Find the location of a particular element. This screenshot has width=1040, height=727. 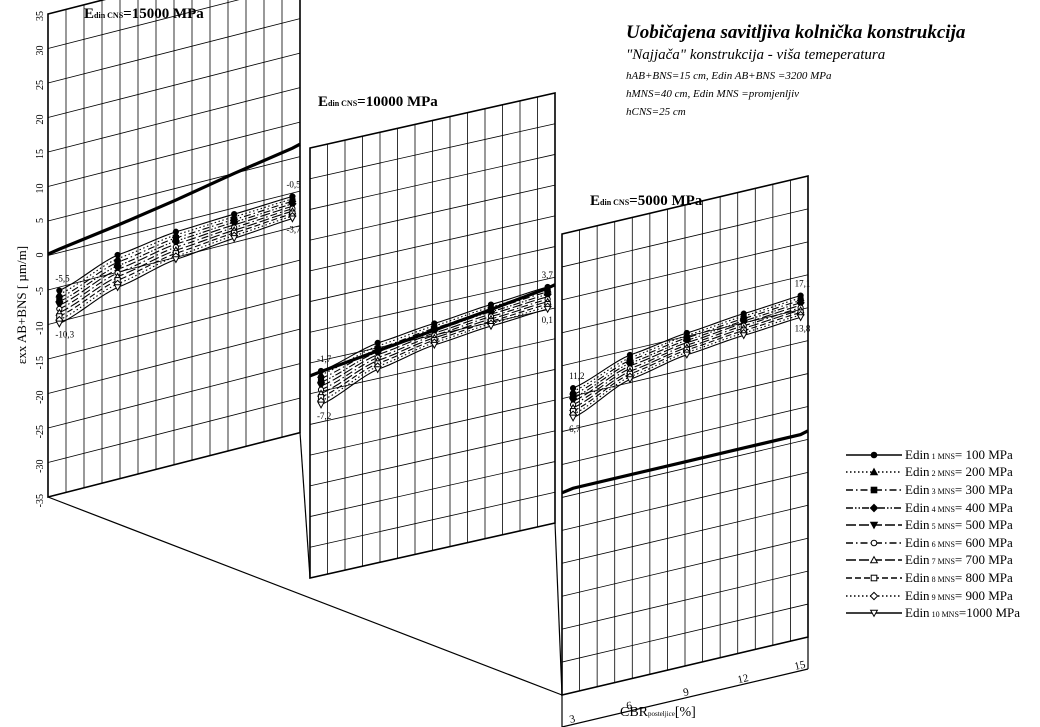

label-start-top: 11,2 is located at coordinates (576, 376).